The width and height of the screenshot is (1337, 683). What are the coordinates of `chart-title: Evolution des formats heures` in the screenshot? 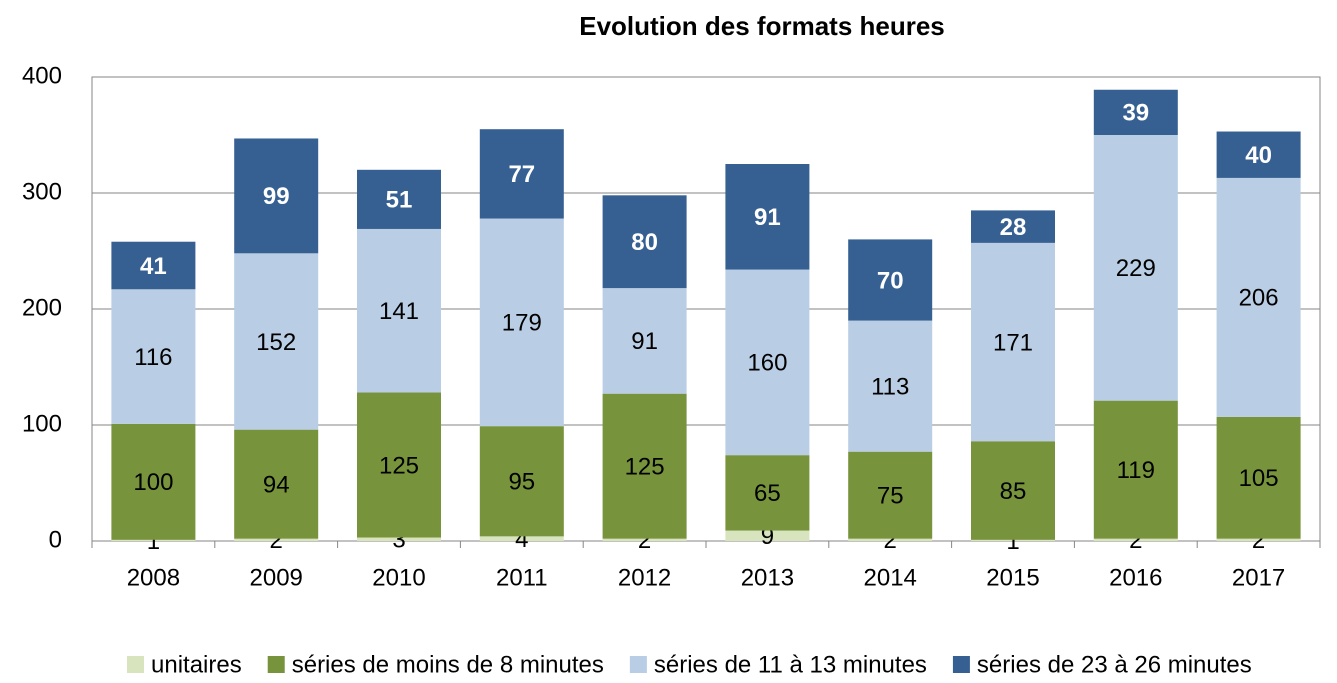 It's located at (762, 26).